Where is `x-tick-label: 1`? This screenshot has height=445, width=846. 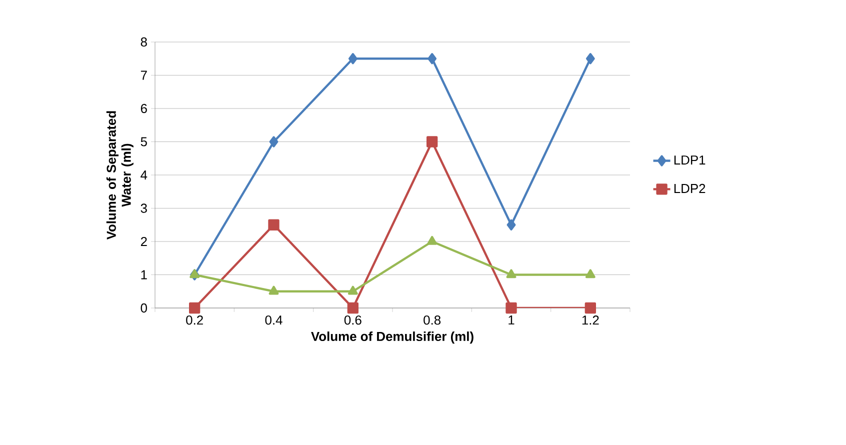
x-tick-label: 1 is located at coordinates (511, 320).